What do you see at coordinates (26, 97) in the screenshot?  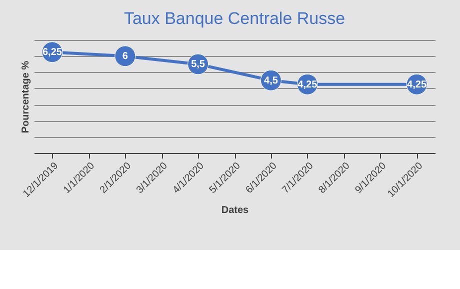 I see `y-axis-title: Pourcentage %` at bounding box center [26, 97].